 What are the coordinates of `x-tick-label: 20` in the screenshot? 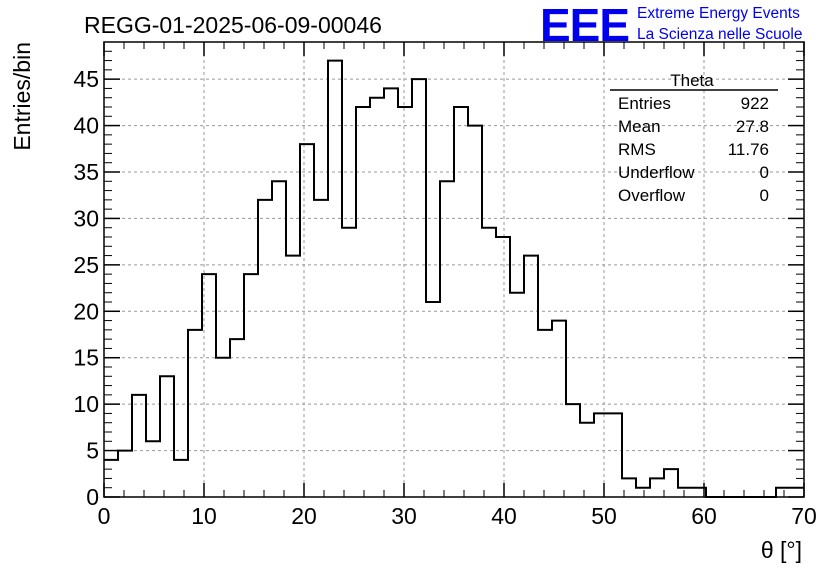 It's located at (304, 516).